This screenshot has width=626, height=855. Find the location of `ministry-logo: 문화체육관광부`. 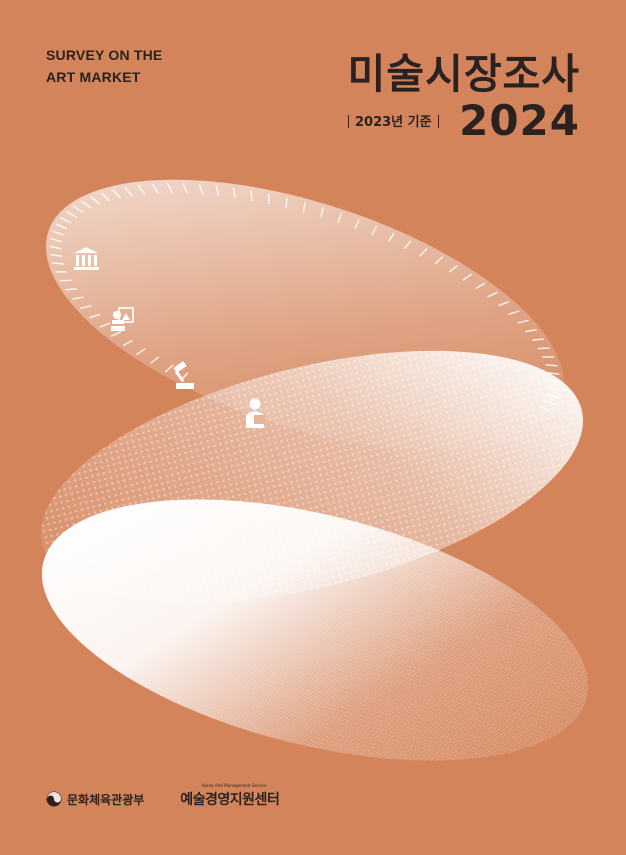

ministry-logo: 문화체육관광부 is located at coordinates (95, 799).